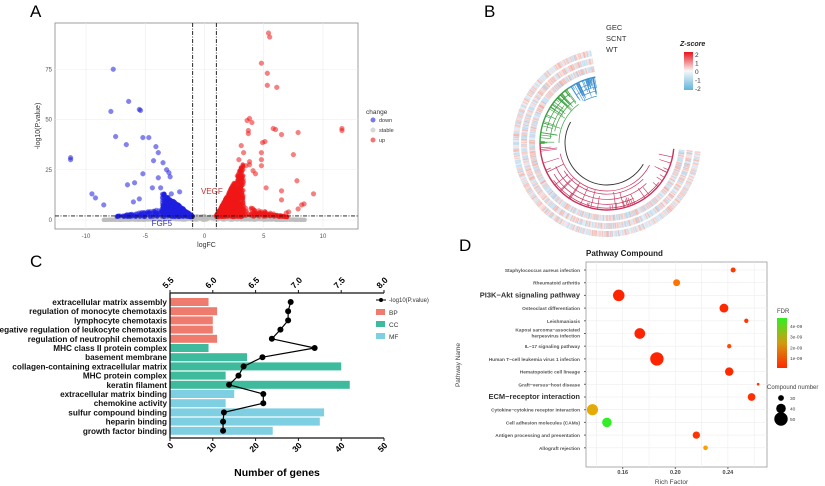 This screenshot has height=486, width=825. What do you see at coordinates (535, 411) in the screenshot?
I see `pathway-label: Cytokine−cytokine receptor interaction` at bounding box center [535, 411].